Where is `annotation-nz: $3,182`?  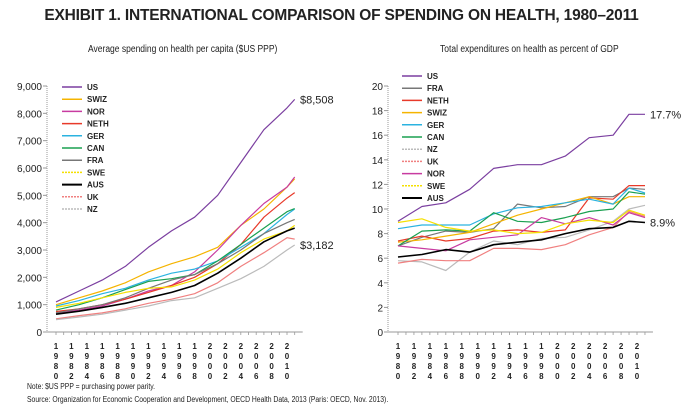
annotation-nz: $3,182 is located at coordinates (317, 246).